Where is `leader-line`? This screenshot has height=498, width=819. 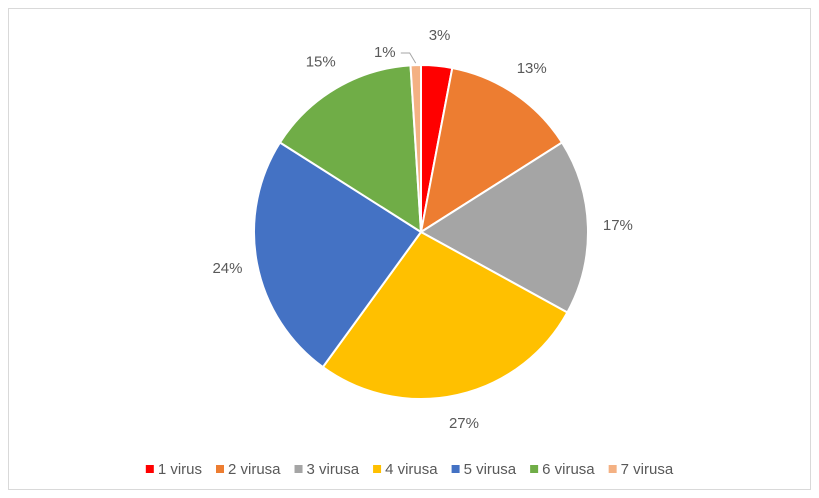
leader-line is located at coordinates (408, 58).